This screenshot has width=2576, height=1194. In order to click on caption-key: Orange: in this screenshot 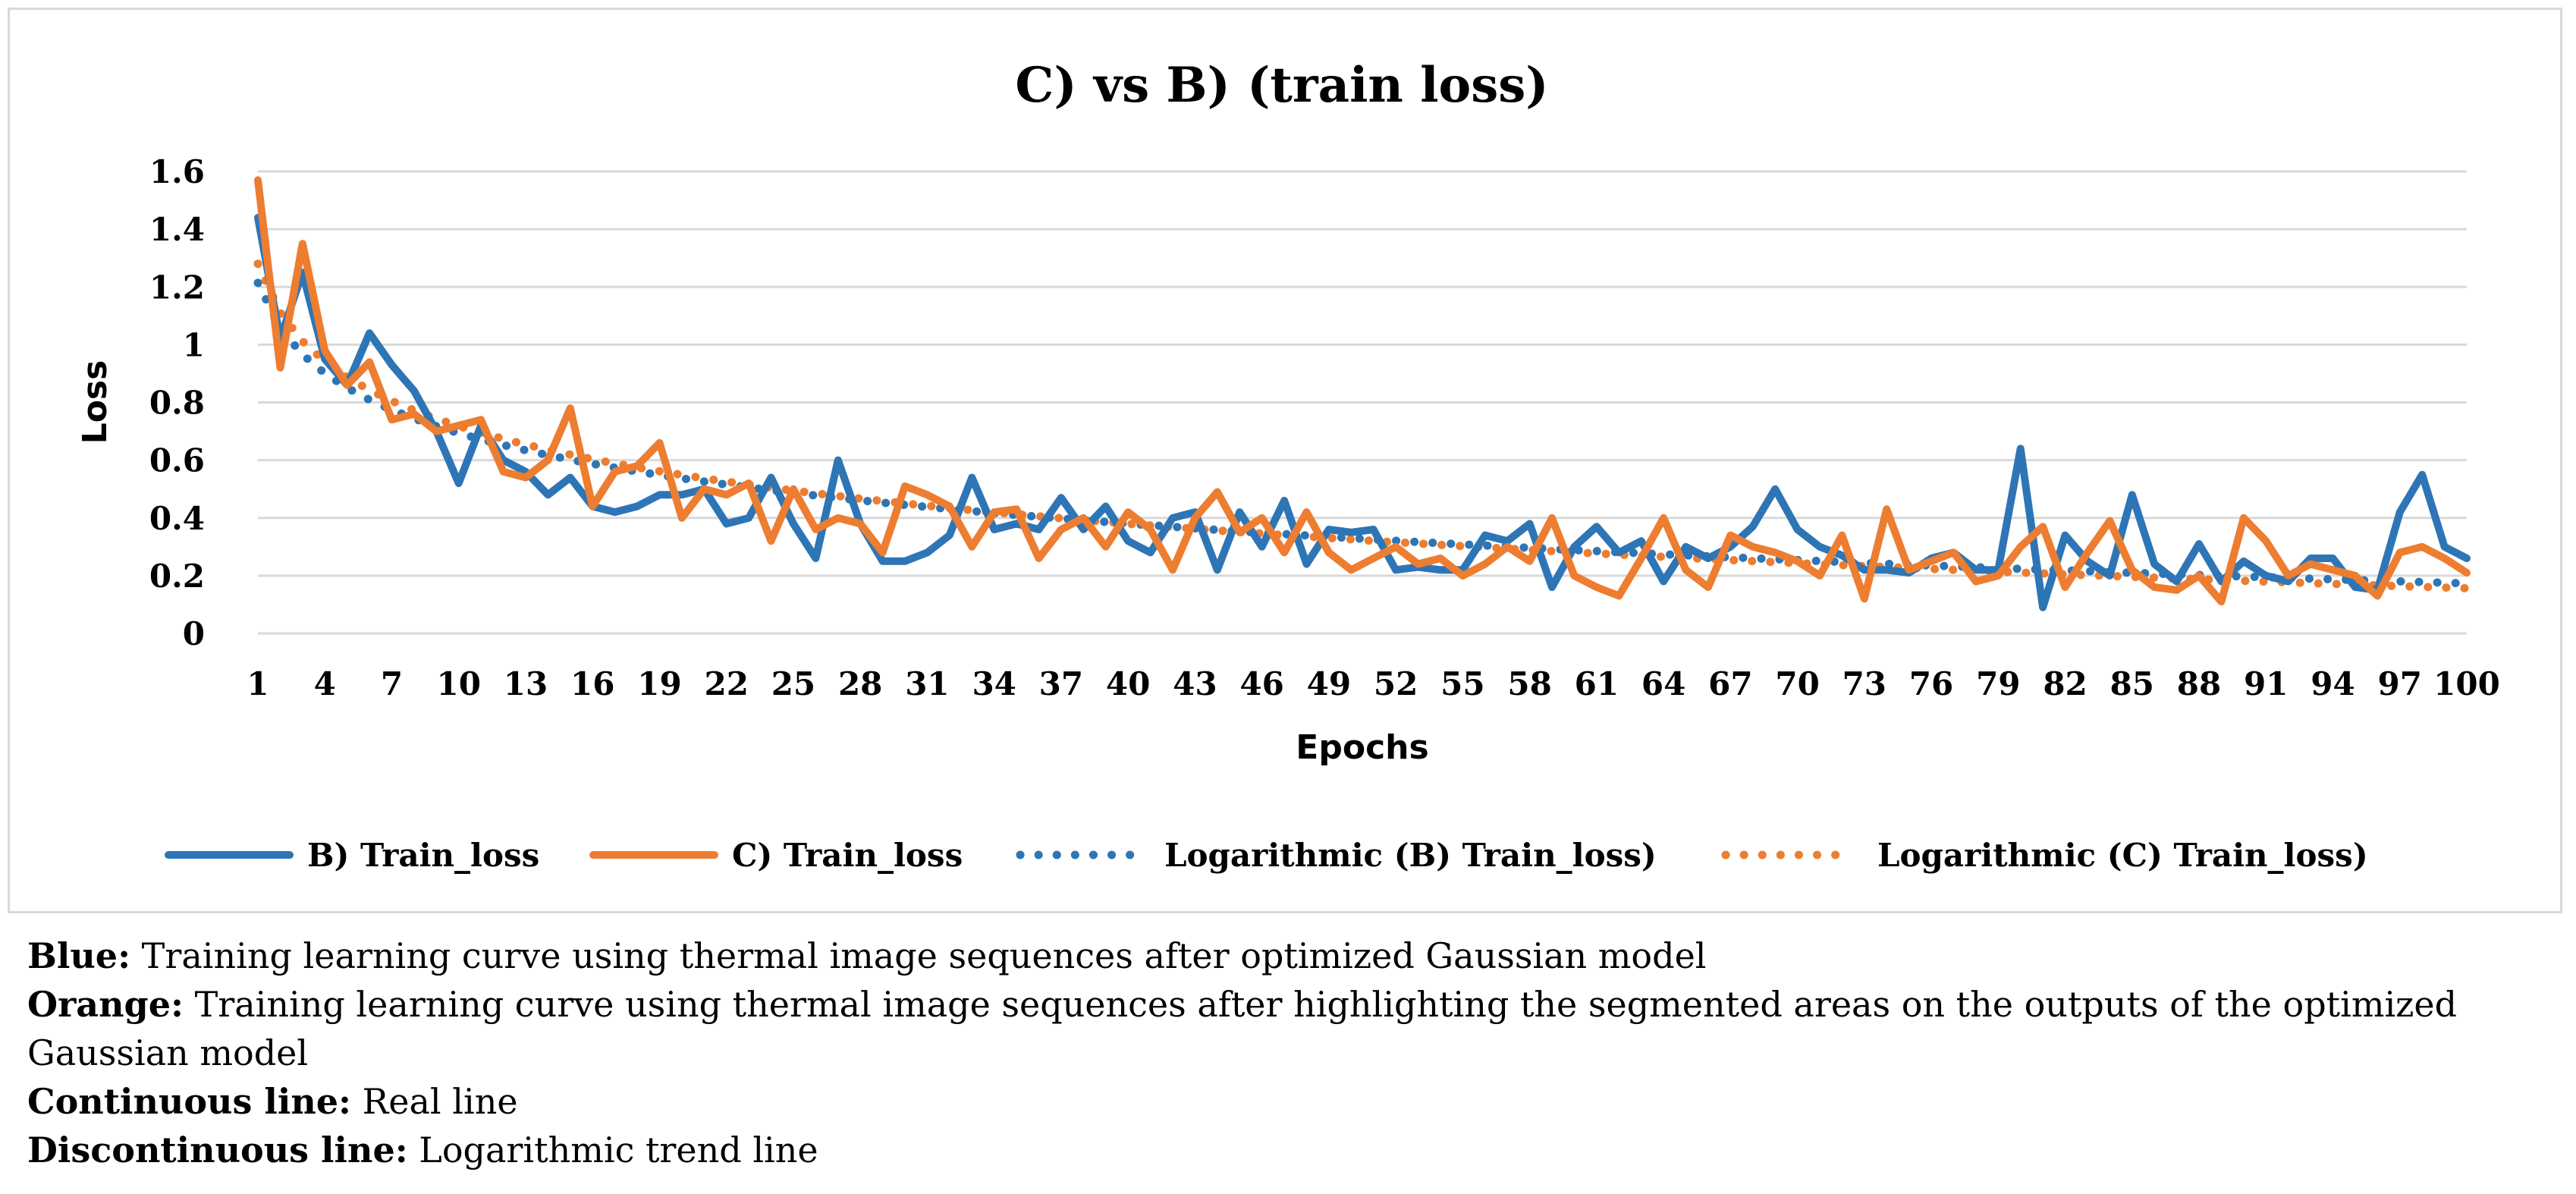, I will do `click(105, 1004)`.